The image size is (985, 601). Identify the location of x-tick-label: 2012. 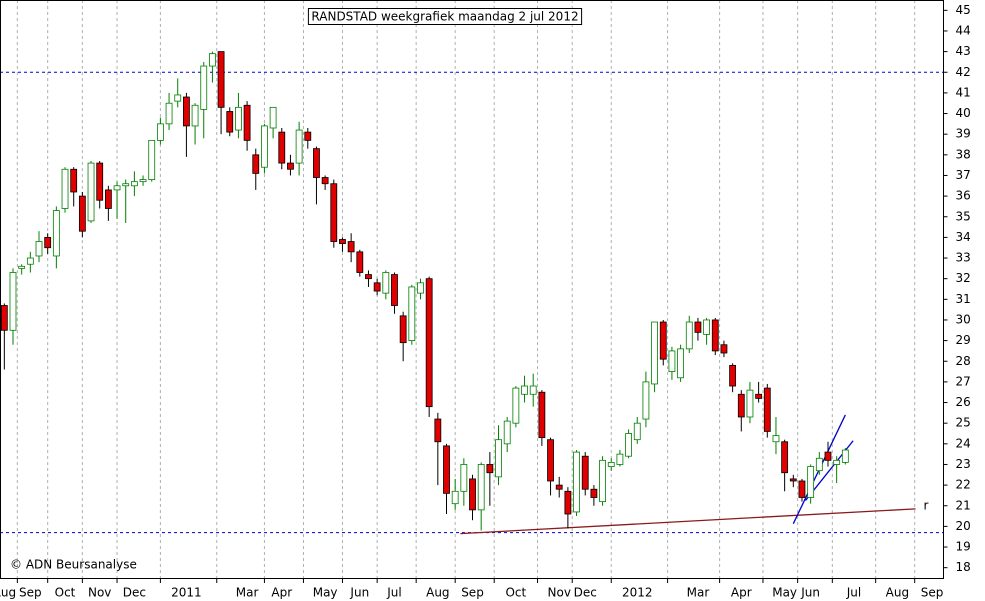
(637, 593).